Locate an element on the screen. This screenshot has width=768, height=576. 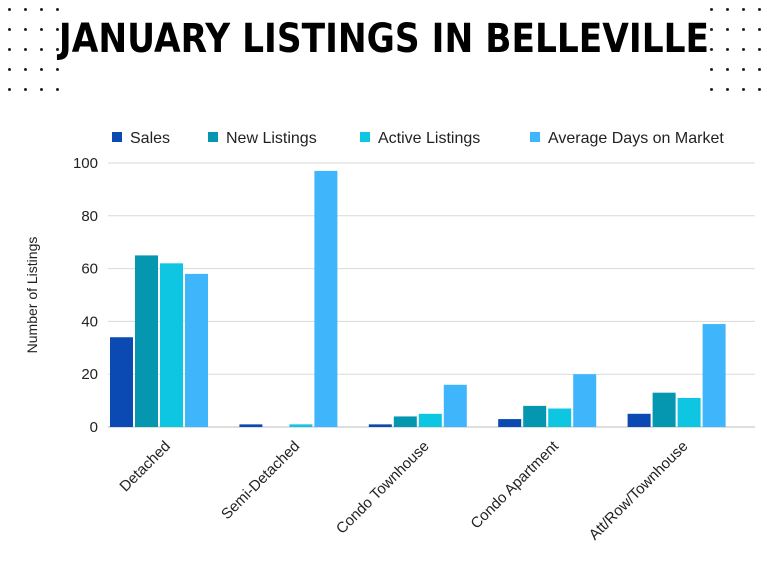
y-tick-label: 60 is located at coordinates (89, 269).